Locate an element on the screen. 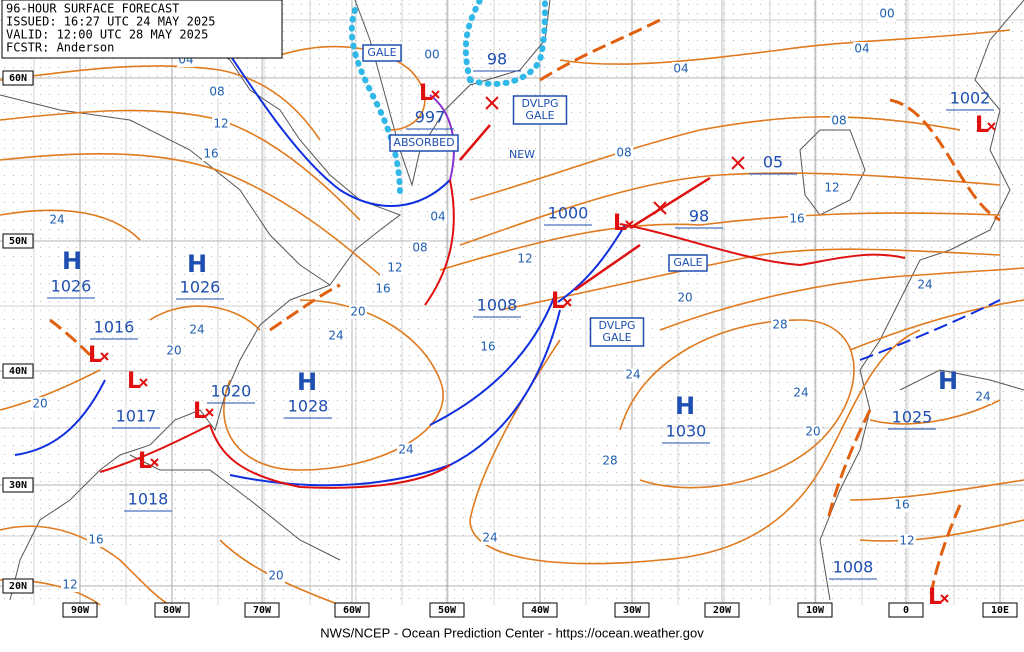 This screenshot has height=652, width=1024. isobar-label: 28 is located at coordinates (779, 325).